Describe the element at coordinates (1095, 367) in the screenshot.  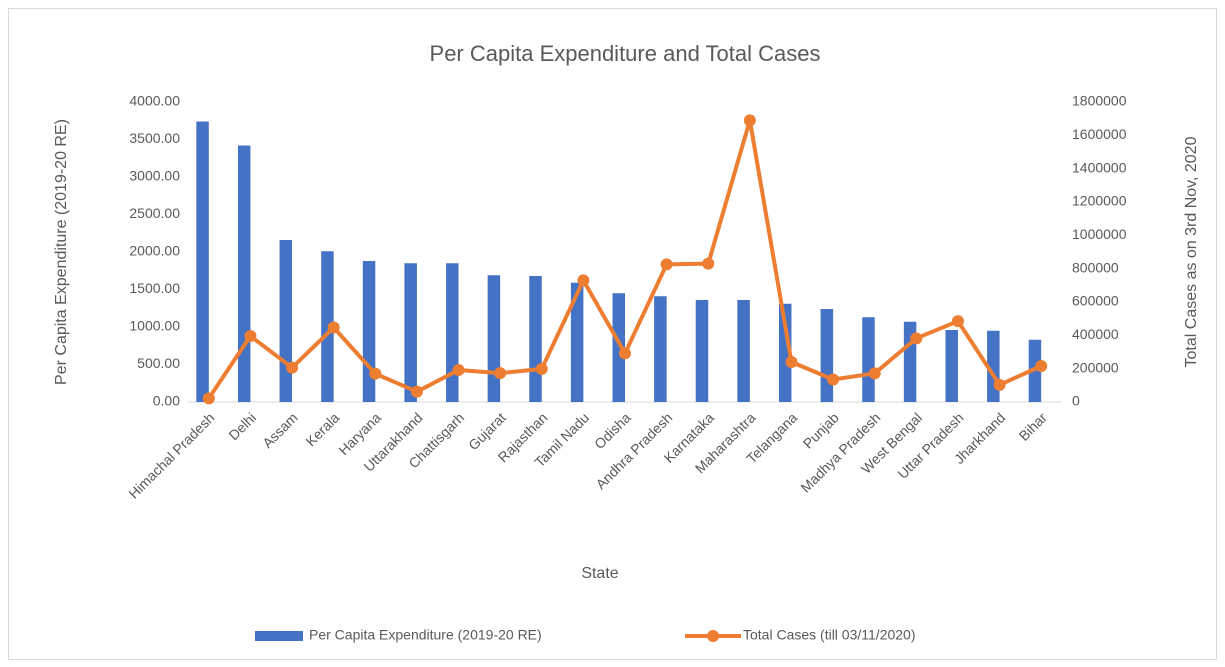
I see `y2-tick-label: 200000` at that location.